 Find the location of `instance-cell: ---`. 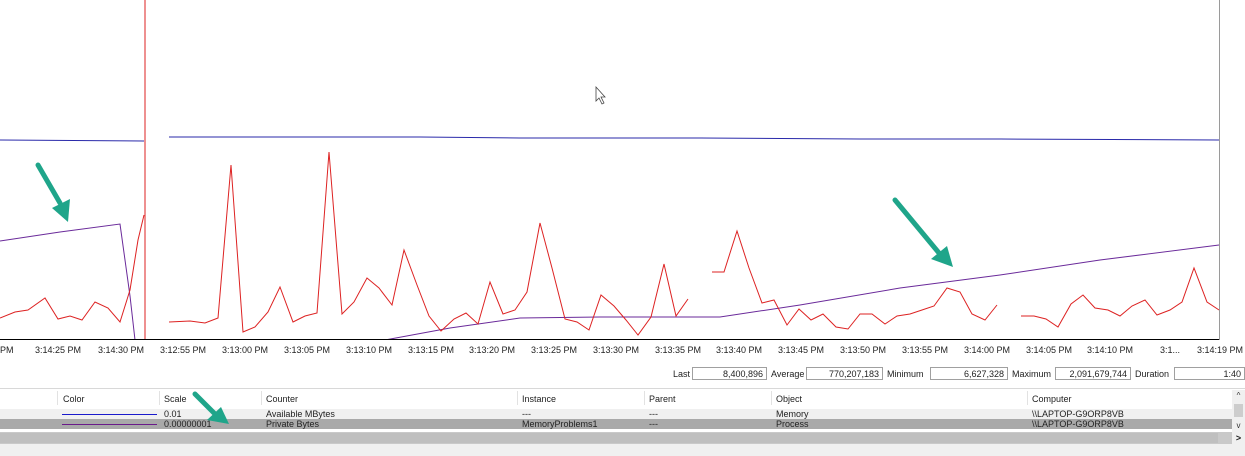

instance-cell: --- is located at coordinates (526, 414).